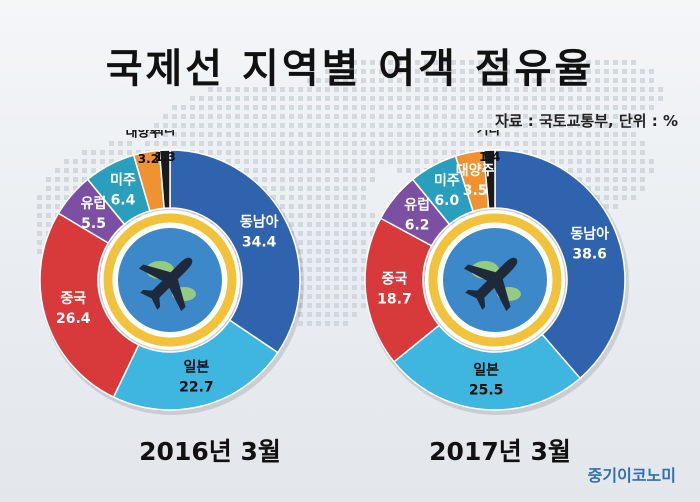 Image resolution: width=700 pixels, height=502 pixels. Describe the element at coordinates (394, 299) in the screenshot. I see `slice-value-china: 18.7` at that location.